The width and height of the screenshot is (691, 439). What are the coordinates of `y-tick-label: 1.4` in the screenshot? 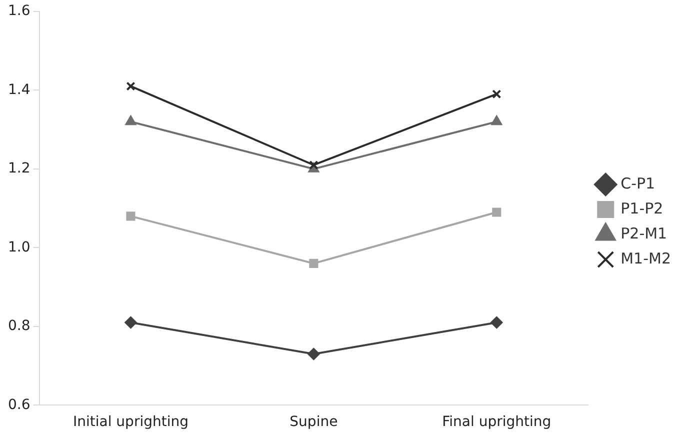 It's located at (19, 90).